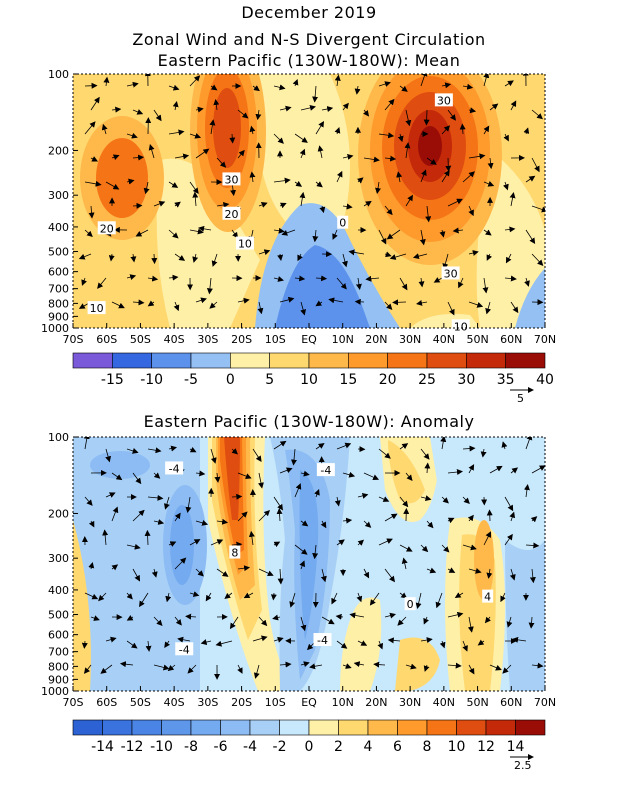  Describe the element at coordinates (309, 12) in the screenshot. I see `page-title: December 2019` at that location.